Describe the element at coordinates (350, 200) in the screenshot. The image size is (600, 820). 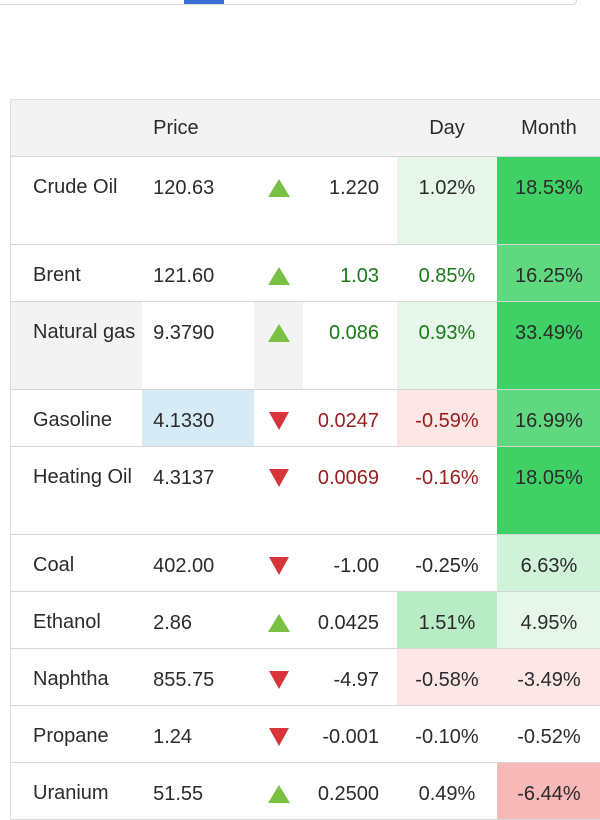
I see `commodity-change: 1.220` at that location.